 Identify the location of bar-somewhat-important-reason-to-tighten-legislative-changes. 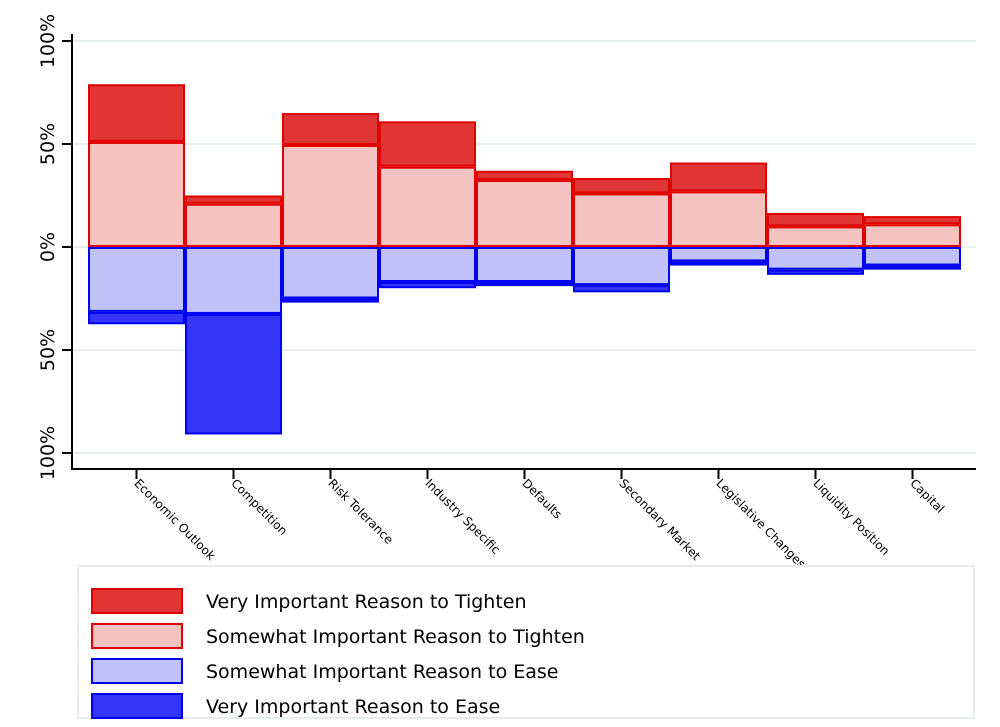
(718, 219).